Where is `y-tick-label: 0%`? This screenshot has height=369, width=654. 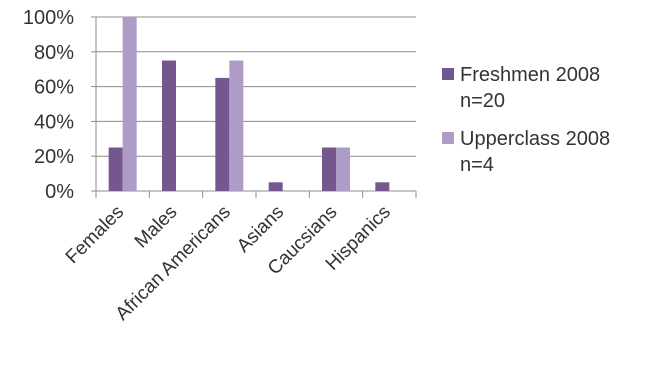
y-tick-label: 0% is located at coordinates (59, 192).